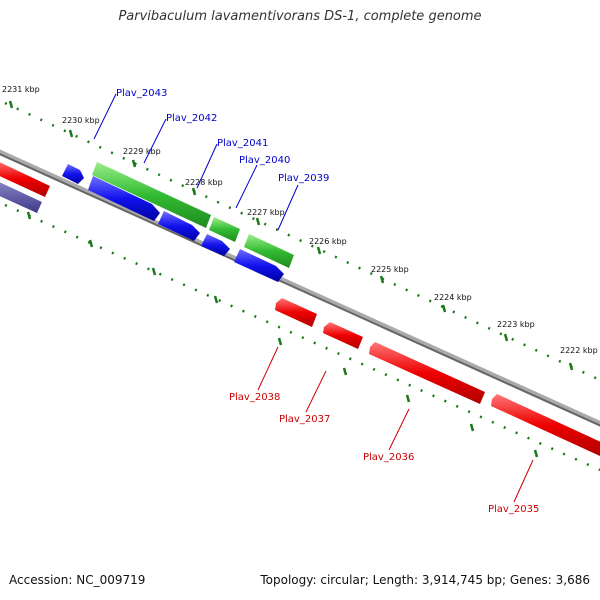  I want to click on tick-label-2229: 2229 kbp, so click(142, 151).